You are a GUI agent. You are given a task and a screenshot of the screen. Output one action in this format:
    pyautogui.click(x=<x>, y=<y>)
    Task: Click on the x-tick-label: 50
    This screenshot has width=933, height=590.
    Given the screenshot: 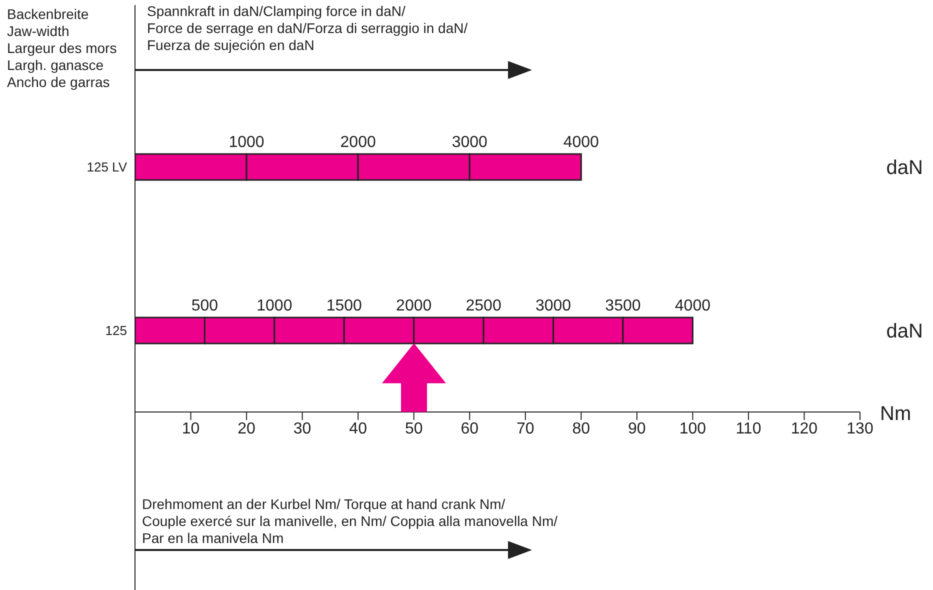 What is the action you would take?
    pyautogui.click(x=413, y=429)
    